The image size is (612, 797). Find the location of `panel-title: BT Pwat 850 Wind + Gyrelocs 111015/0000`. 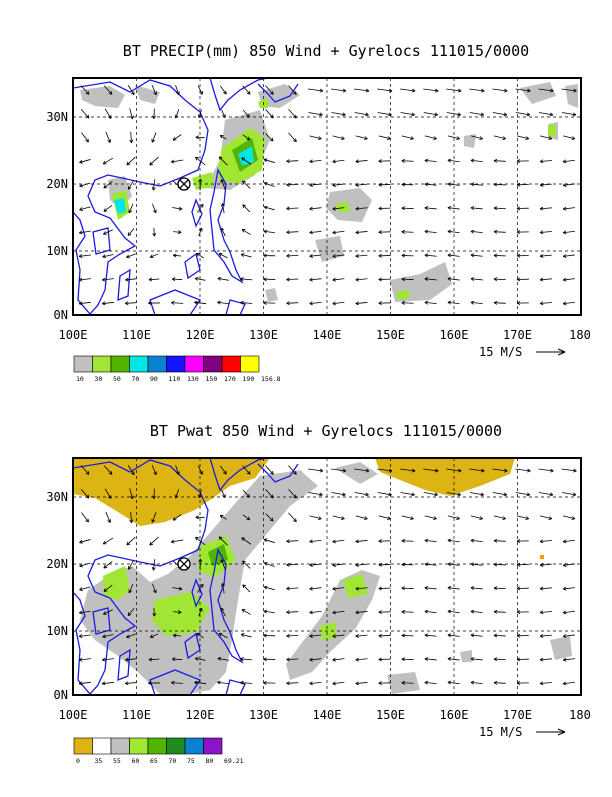

panel-title: BT Pwat 850 Wind + Gyrelocs 111015/0000 is located at coordinates (326, 431).